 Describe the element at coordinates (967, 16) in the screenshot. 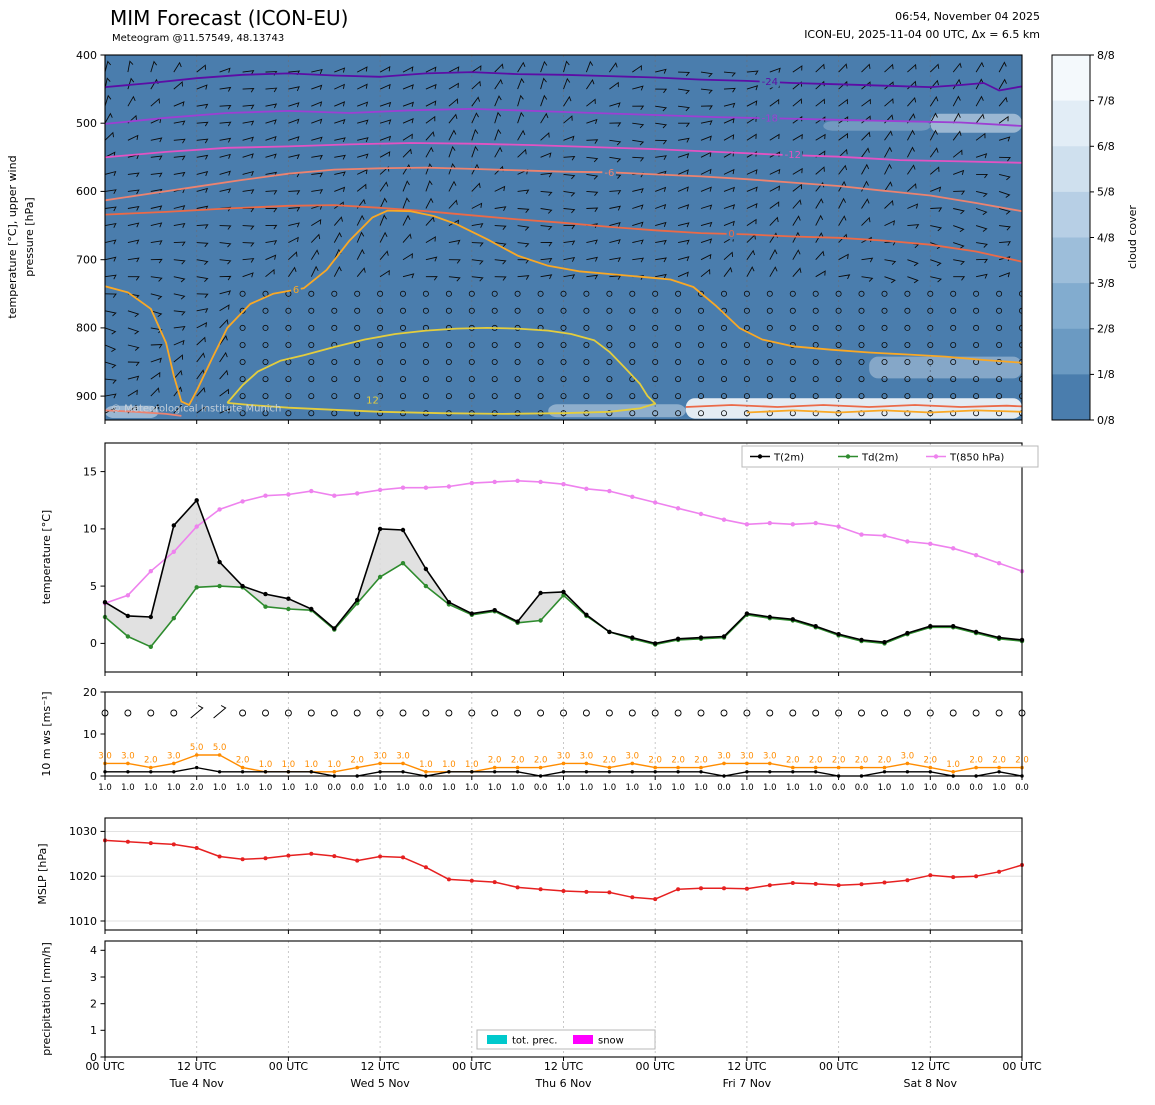

I see `issue-time: 06:54, November 04 2025` at that location.